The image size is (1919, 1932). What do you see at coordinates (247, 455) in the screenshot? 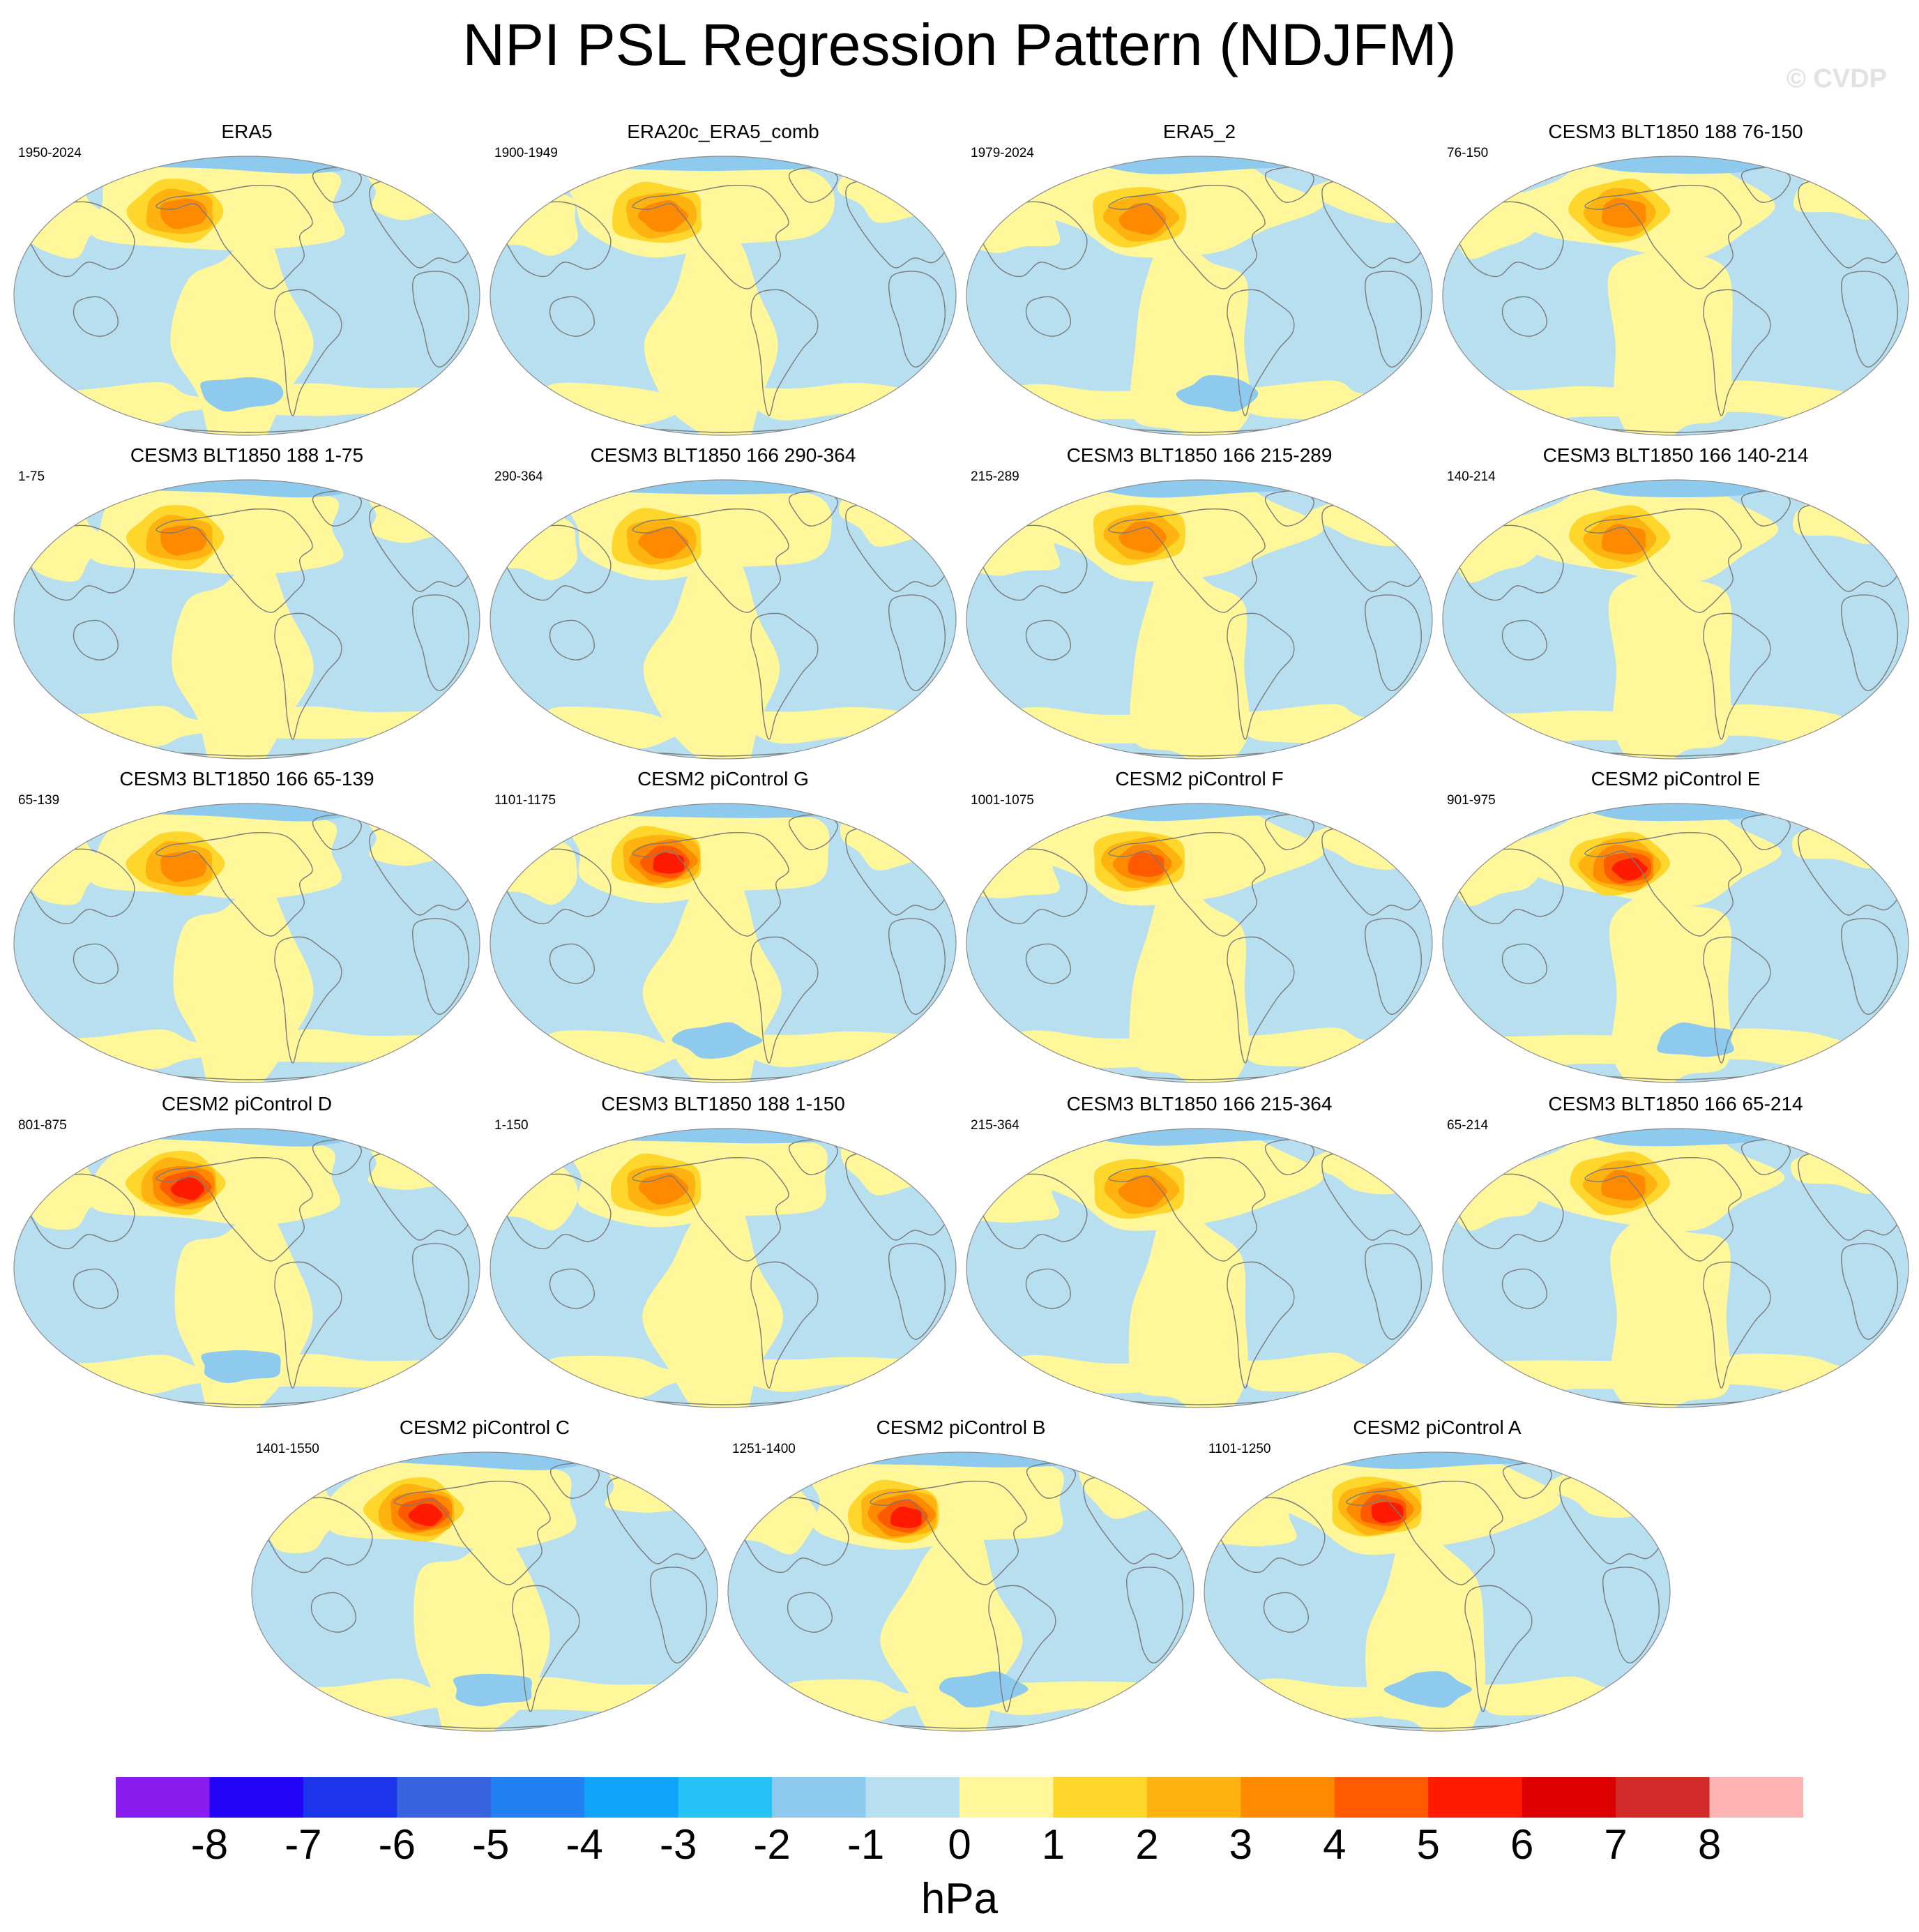
I see `panel-title: CESM3 BLT1850 188 1-75` at bounding box center [247, 455].